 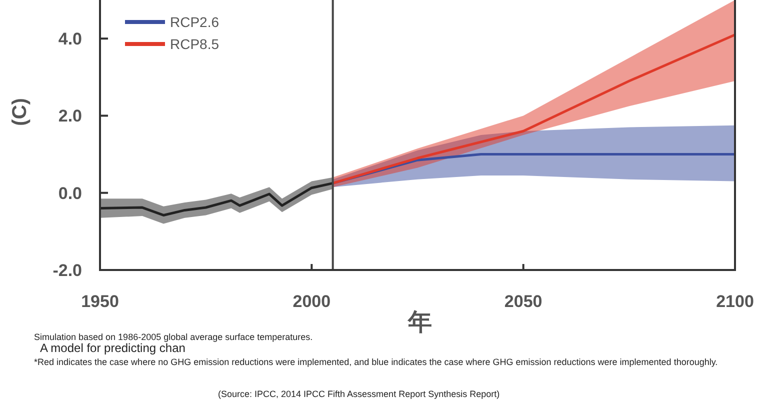 What do you see at coordinates (113, 348) in the screenshot?
I see `text: A model for predicting chan` at bounding box center [113, 348].